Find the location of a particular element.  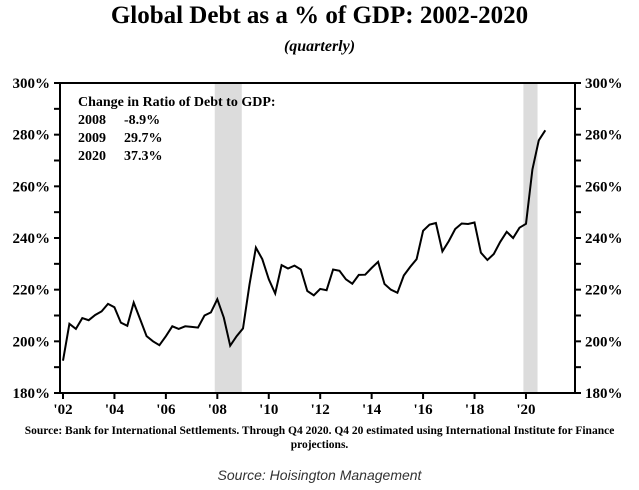

annotation-change: -8.9% is located at coordinates (142, 120).